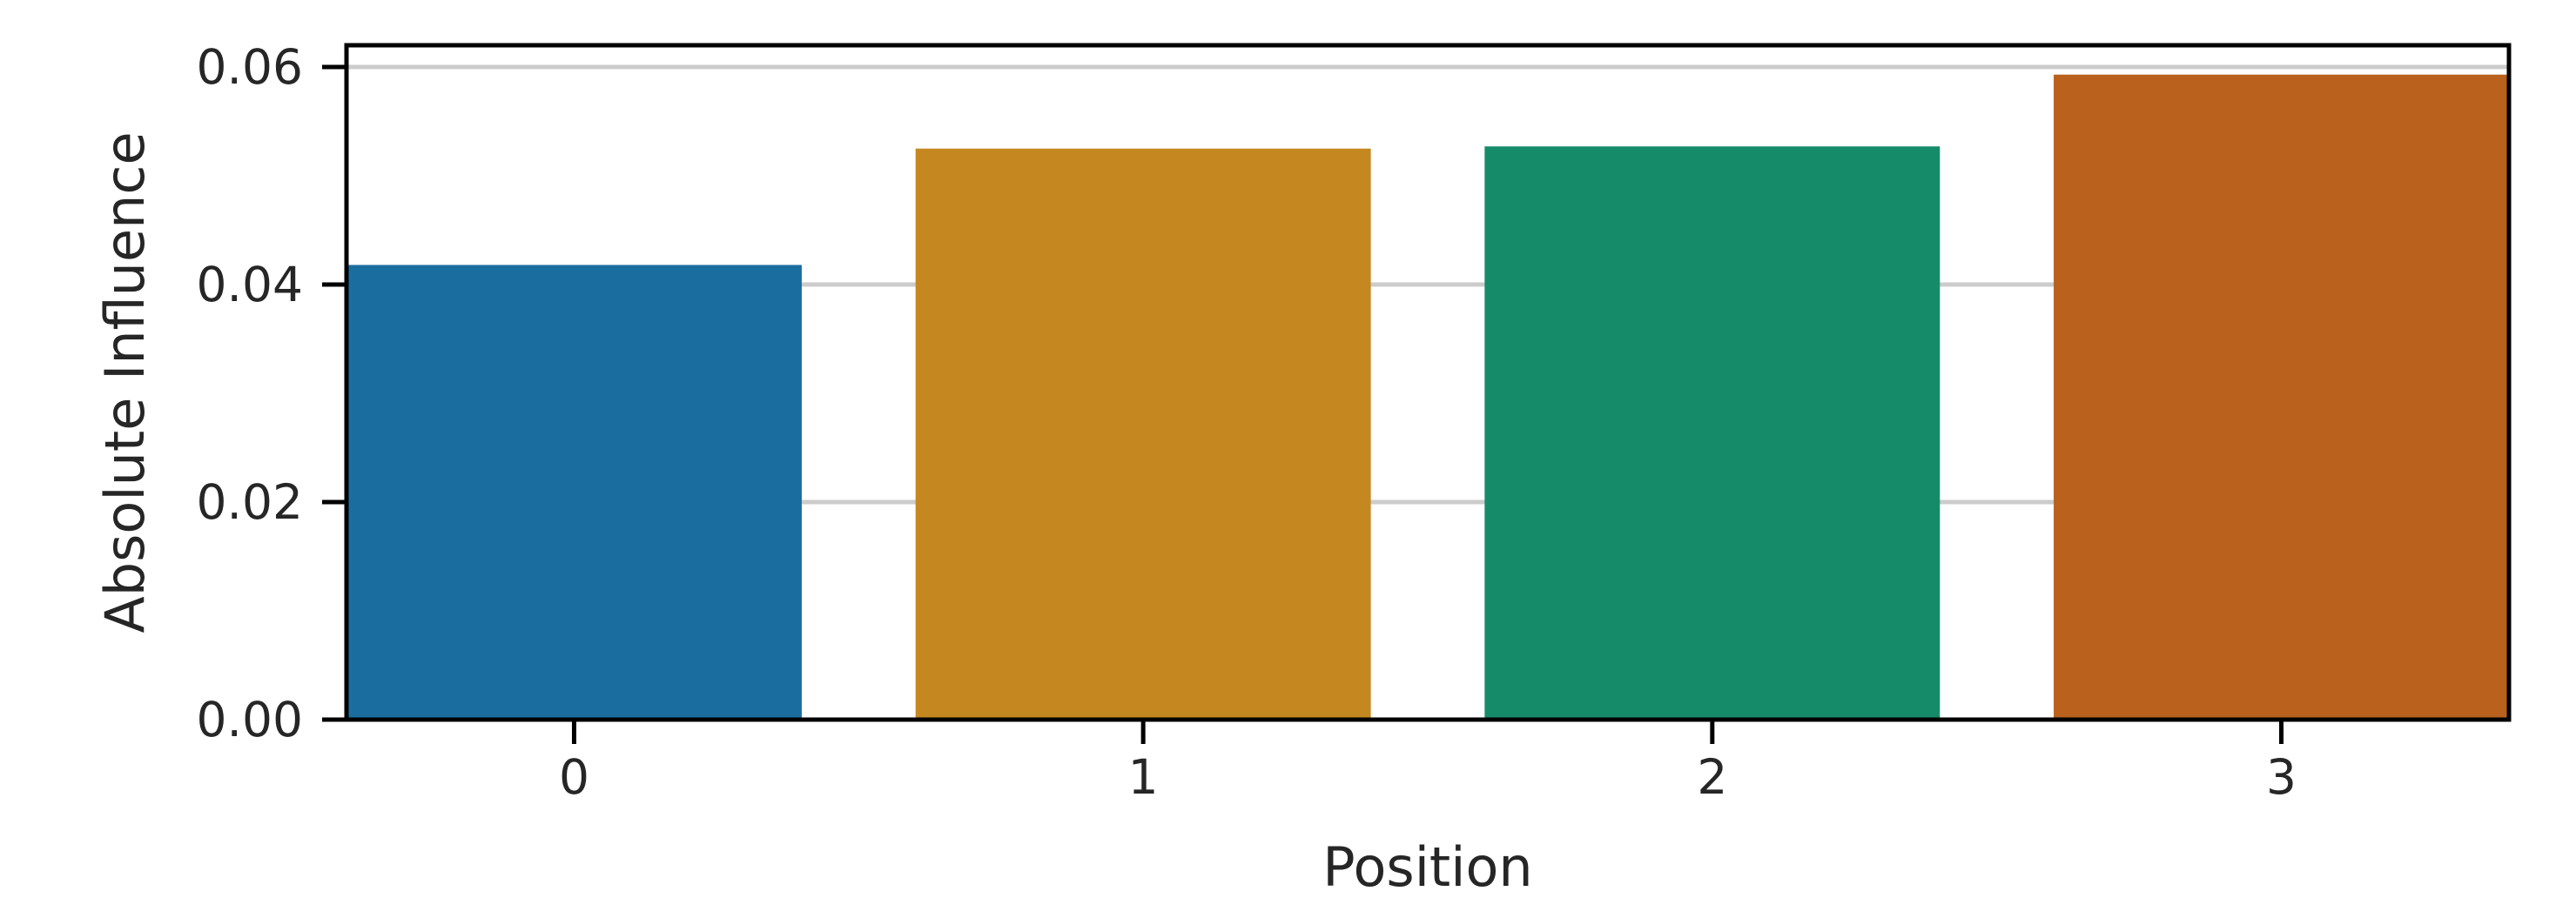  I want to click on y-tick-label: 0.04, so click(250, 284).